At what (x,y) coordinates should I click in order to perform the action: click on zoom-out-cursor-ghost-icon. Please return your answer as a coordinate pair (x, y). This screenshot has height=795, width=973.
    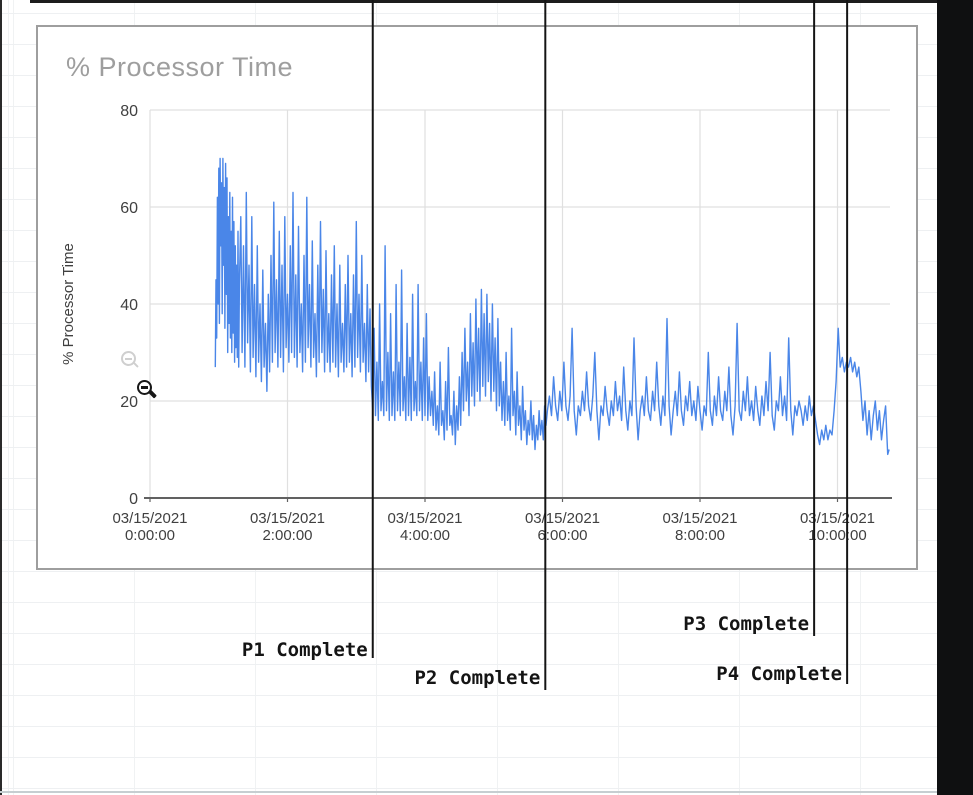
    Looking at the image, I should click on (131, 361).